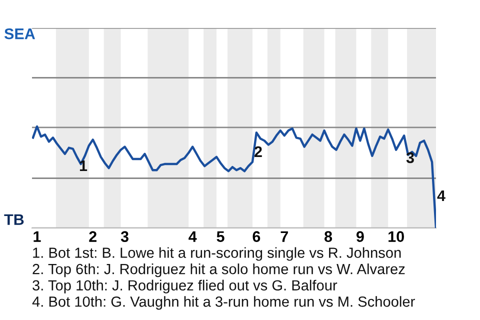 Image resolution: width=480 pixels, height=320 pixels. What do you see at coordinates (192, 236) in the screenshot?
I see `x-tick-label: 4` at bounding box center [192, 236].